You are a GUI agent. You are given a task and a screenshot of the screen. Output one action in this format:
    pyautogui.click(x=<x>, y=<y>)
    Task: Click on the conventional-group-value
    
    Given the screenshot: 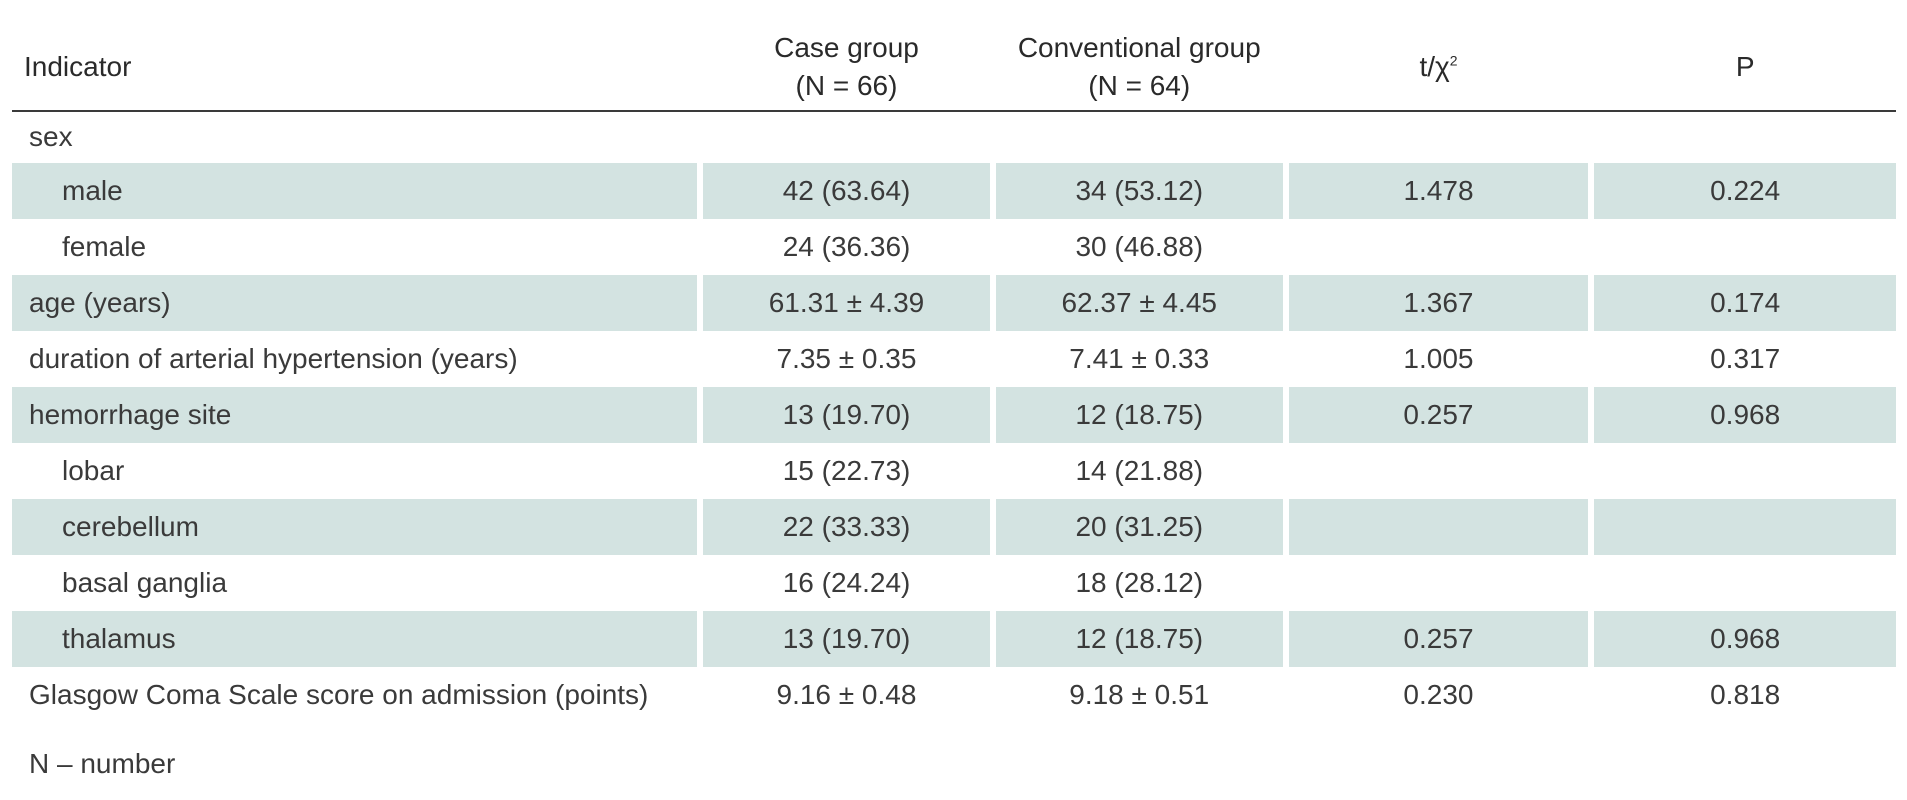 What is the action you would take?
    pyautogui.click(x=1139, y=137)
    